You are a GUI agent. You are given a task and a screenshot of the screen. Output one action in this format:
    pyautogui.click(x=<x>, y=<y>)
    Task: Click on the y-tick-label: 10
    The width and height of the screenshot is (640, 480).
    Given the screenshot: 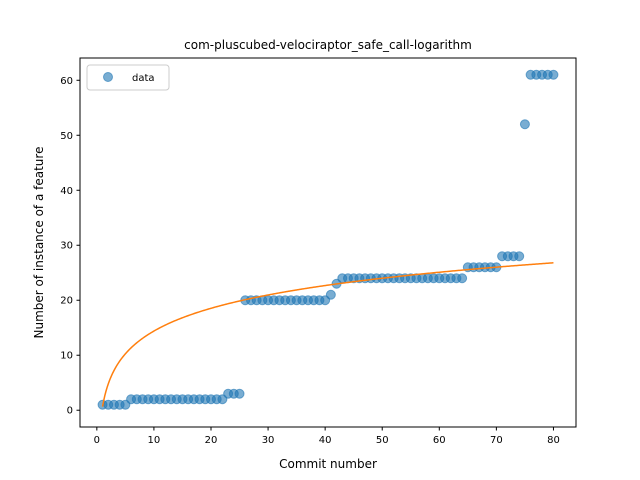 What is the action you would take?
    pyautogui.click(x=66, y=356)
    